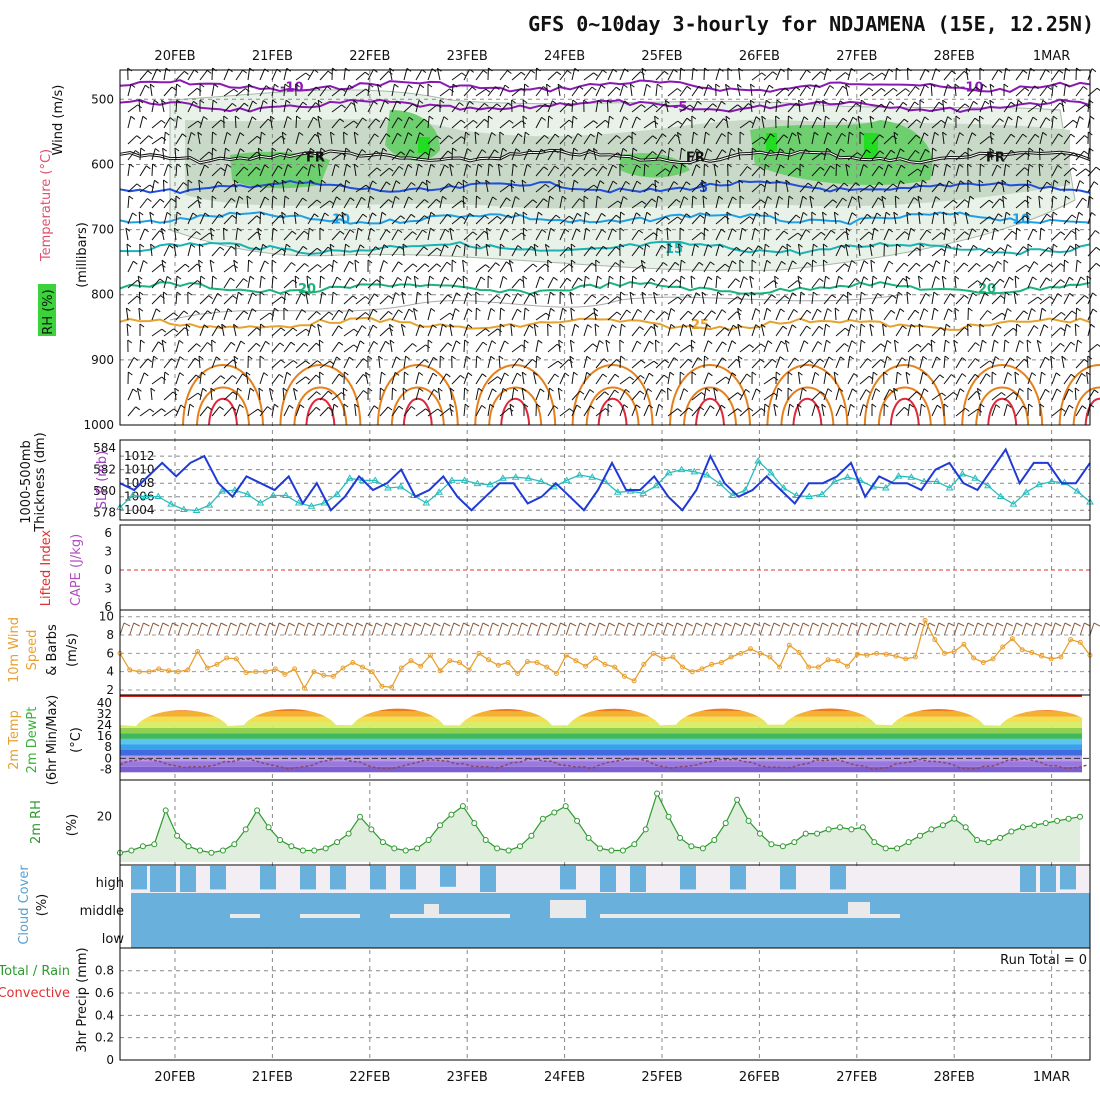 Image resolution: width=1100 pixels, height=1100 pixels. Describe the element at coordinates (563, 624) in the screenshot. I see `wind10m-barb-feather` at that location.